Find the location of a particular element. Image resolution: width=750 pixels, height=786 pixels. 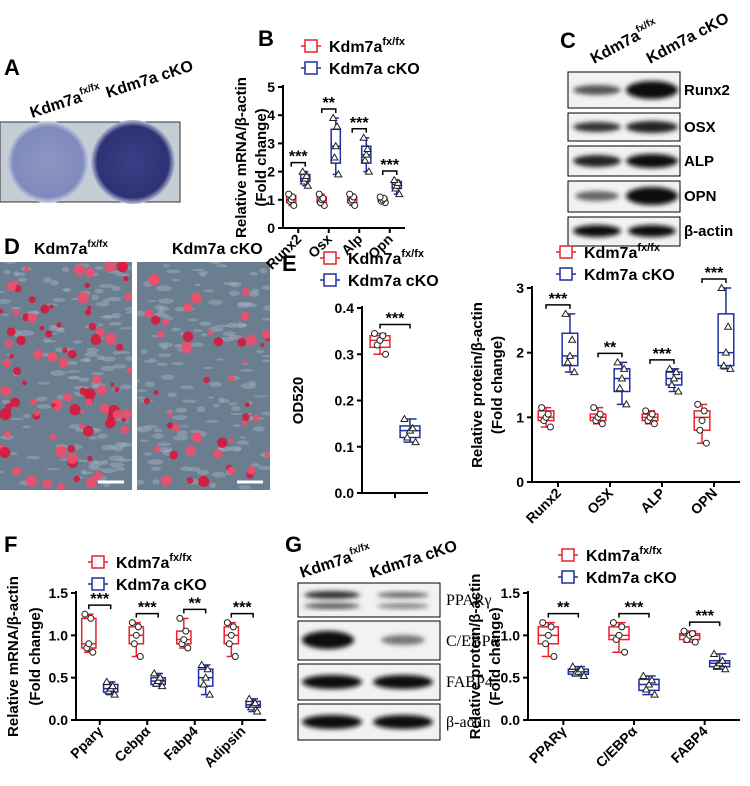

box is located at coordinates (570, 349).